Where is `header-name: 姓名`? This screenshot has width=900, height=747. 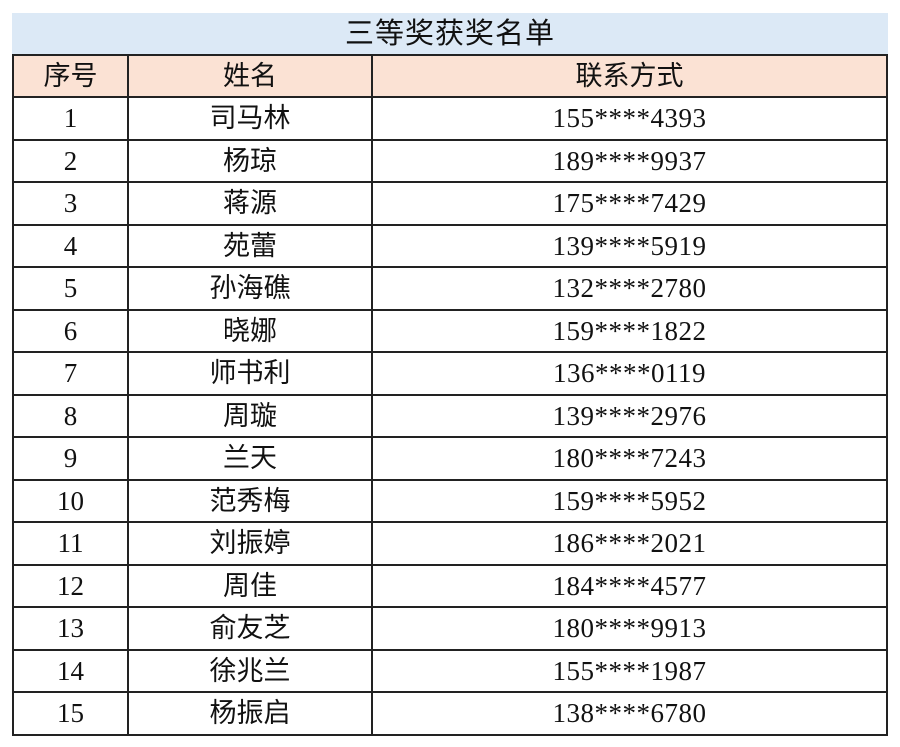
header-name: 姓名 is located at coordinates (250, 76).